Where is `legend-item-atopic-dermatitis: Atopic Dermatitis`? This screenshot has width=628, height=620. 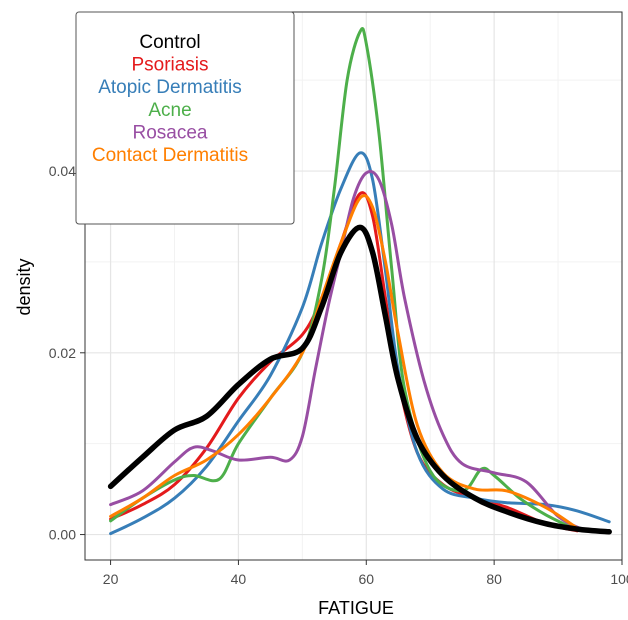
legend-item-atopic-dermatitis: Atopic Dermatitis is located at coordinates (170, 87).